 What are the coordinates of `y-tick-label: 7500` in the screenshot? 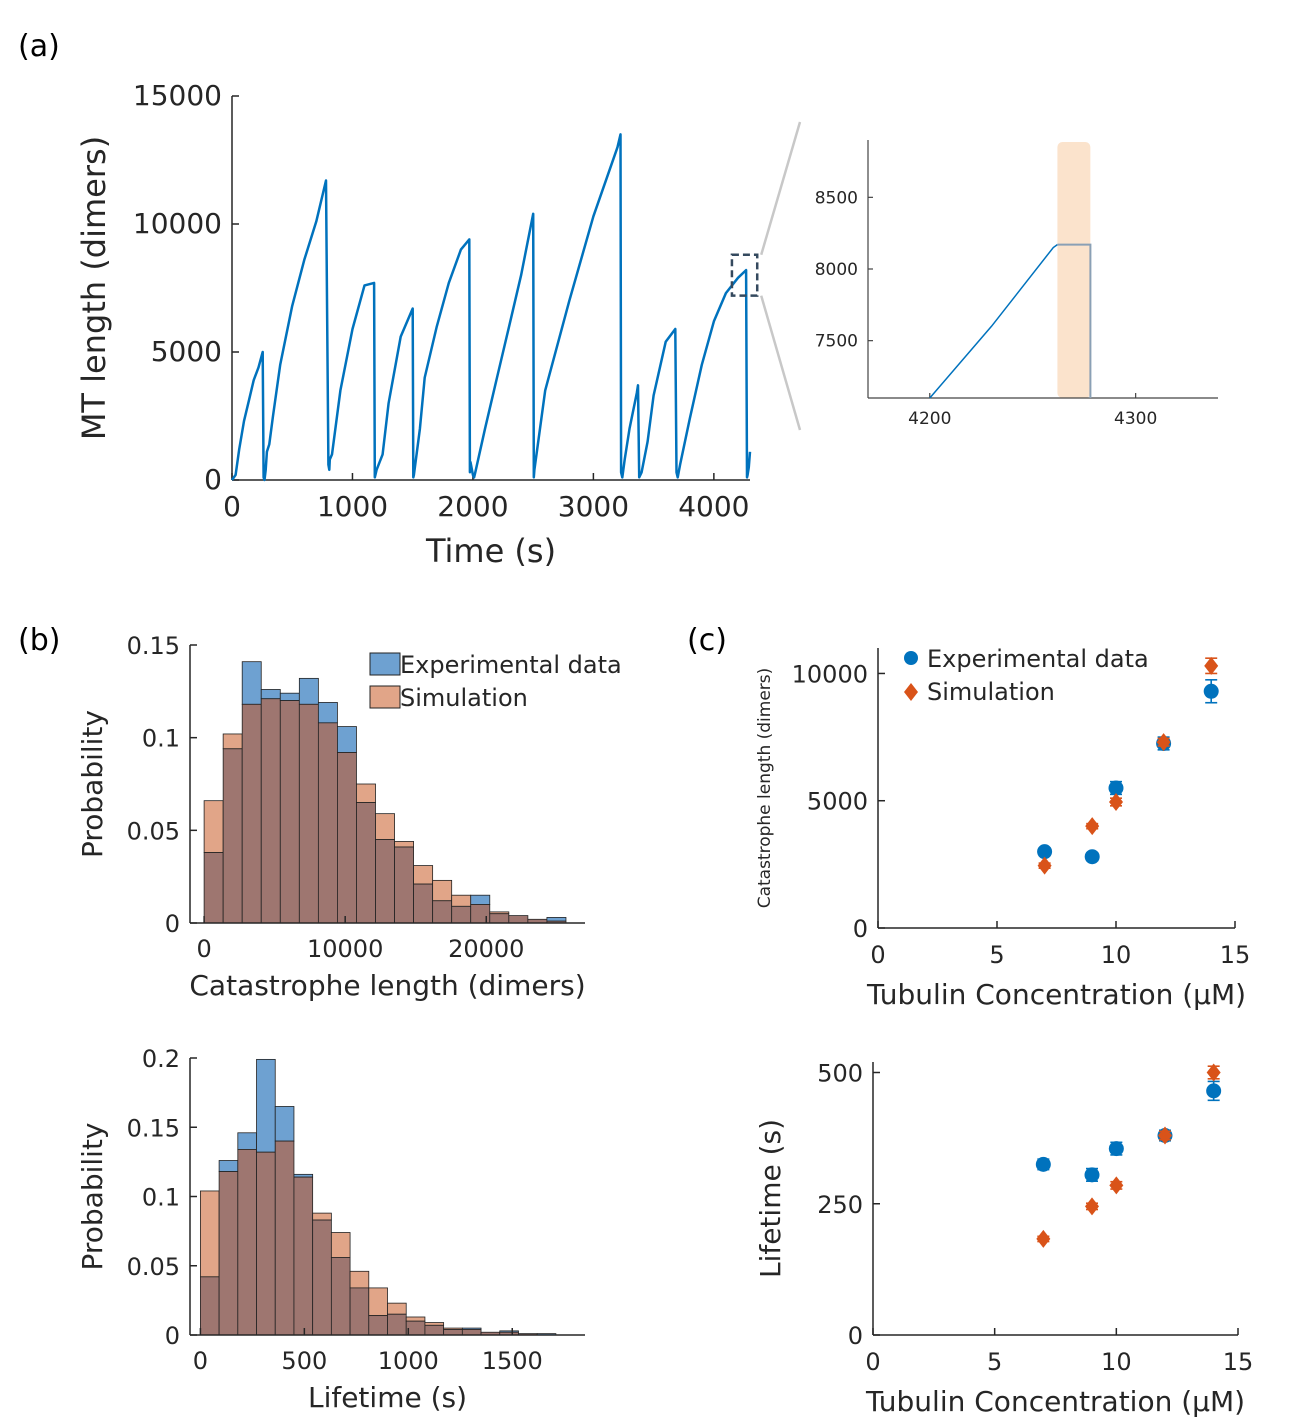 It's located at (836, 342).